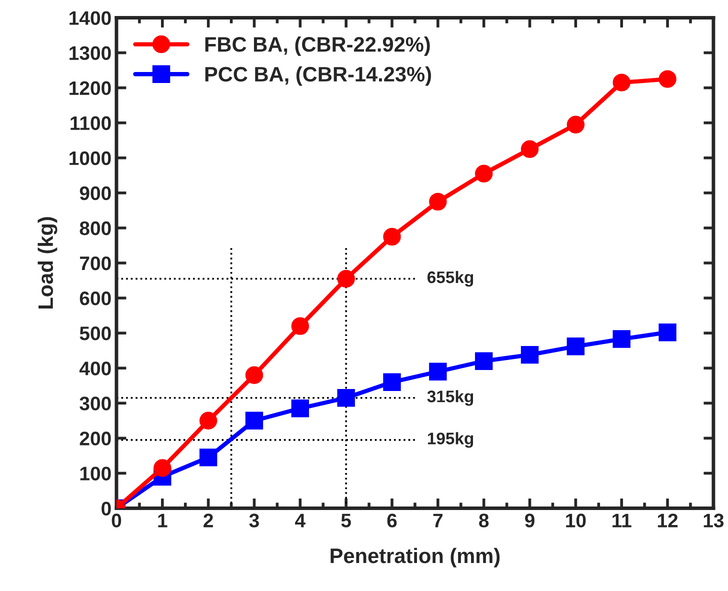  I want to click on legend-label: FBC BA, (CBR-22.92%), so click(317, 46).